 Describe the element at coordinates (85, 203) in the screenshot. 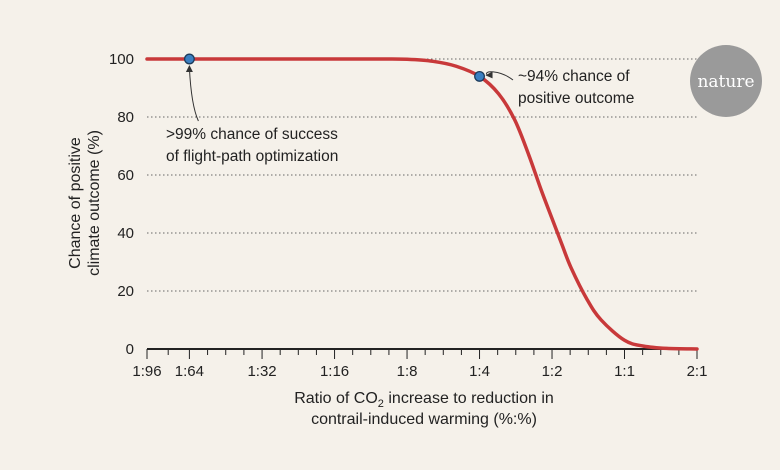

I see `y-axis-label: Chance of positive climate outcome (%)` at that location.